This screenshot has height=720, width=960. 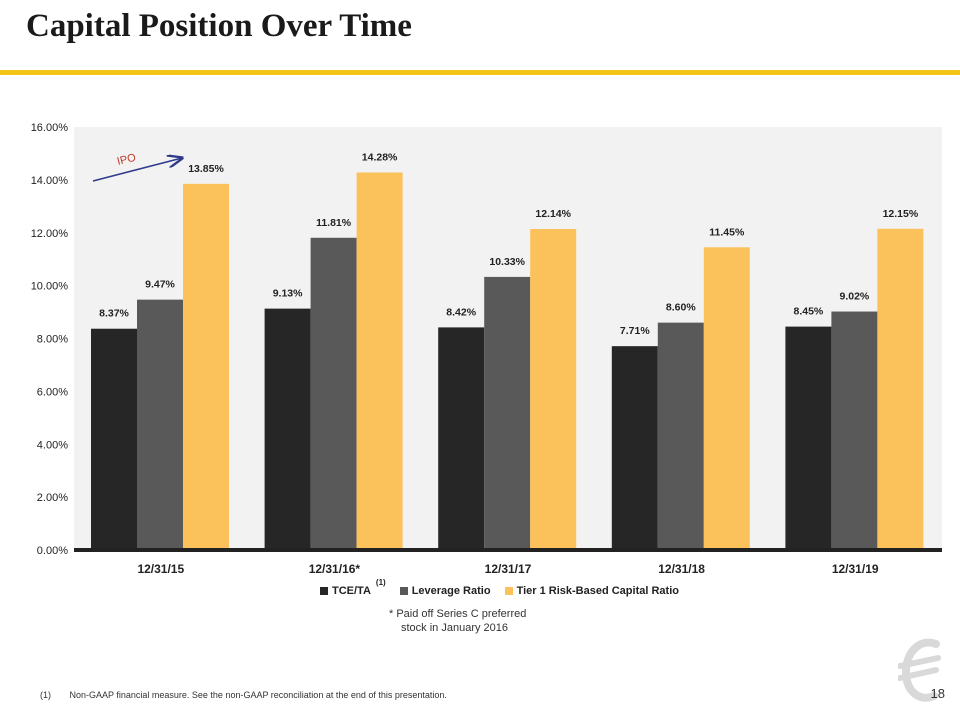 What do you see at coordinates (855, 297) in the screenshot?
I see `bar-value-label: 9.02%` at bounding box center [855, 297].